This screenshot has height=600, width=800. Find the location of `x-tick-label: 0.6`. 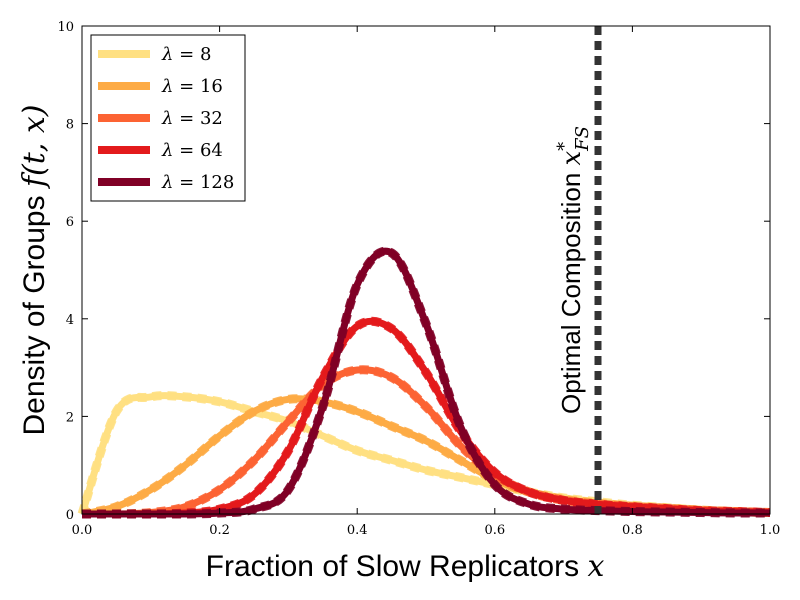

x-tick-label: 0.6 is located at coordinates (494, 530).